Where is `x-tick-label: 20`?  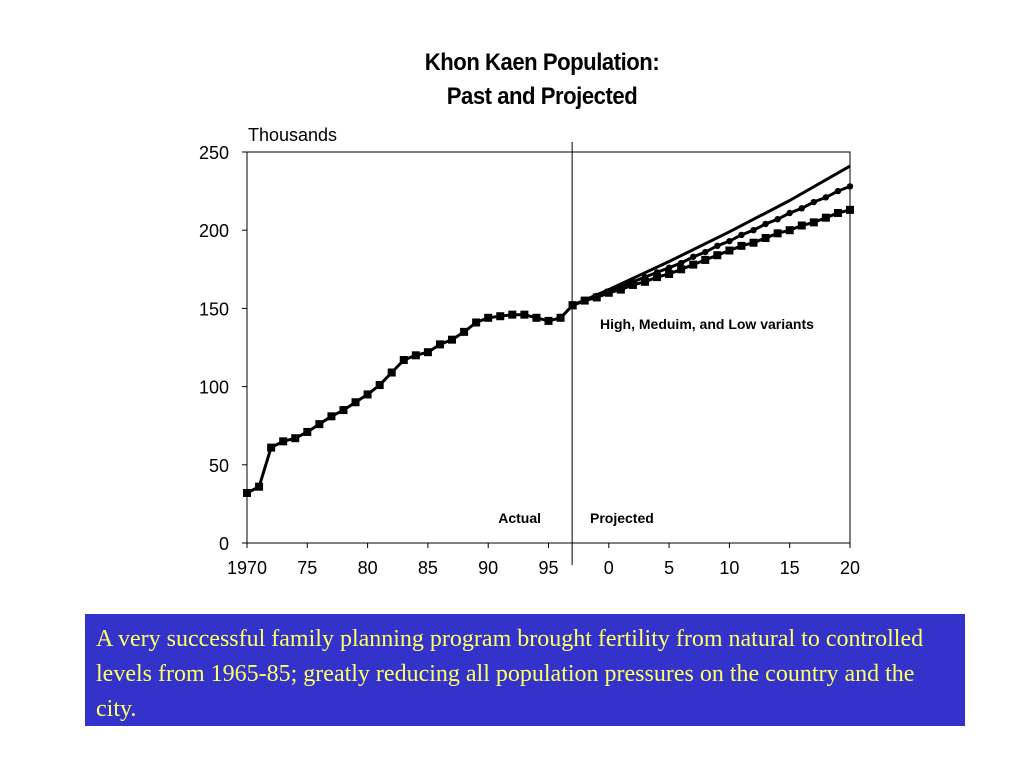
x-tick-label: 20 is located at coordinates (850, 568).